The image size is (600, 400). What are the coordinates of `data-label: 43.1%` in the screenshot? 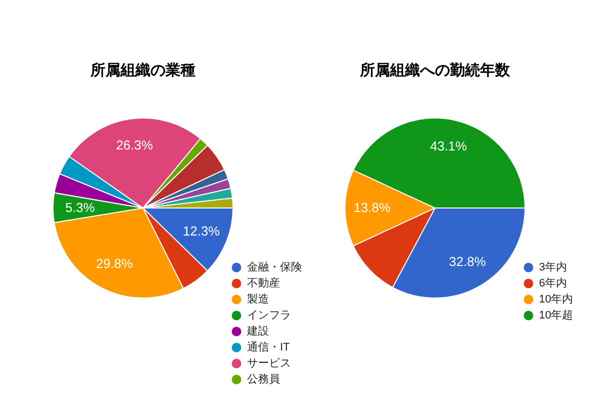 It's located at (449, 146).